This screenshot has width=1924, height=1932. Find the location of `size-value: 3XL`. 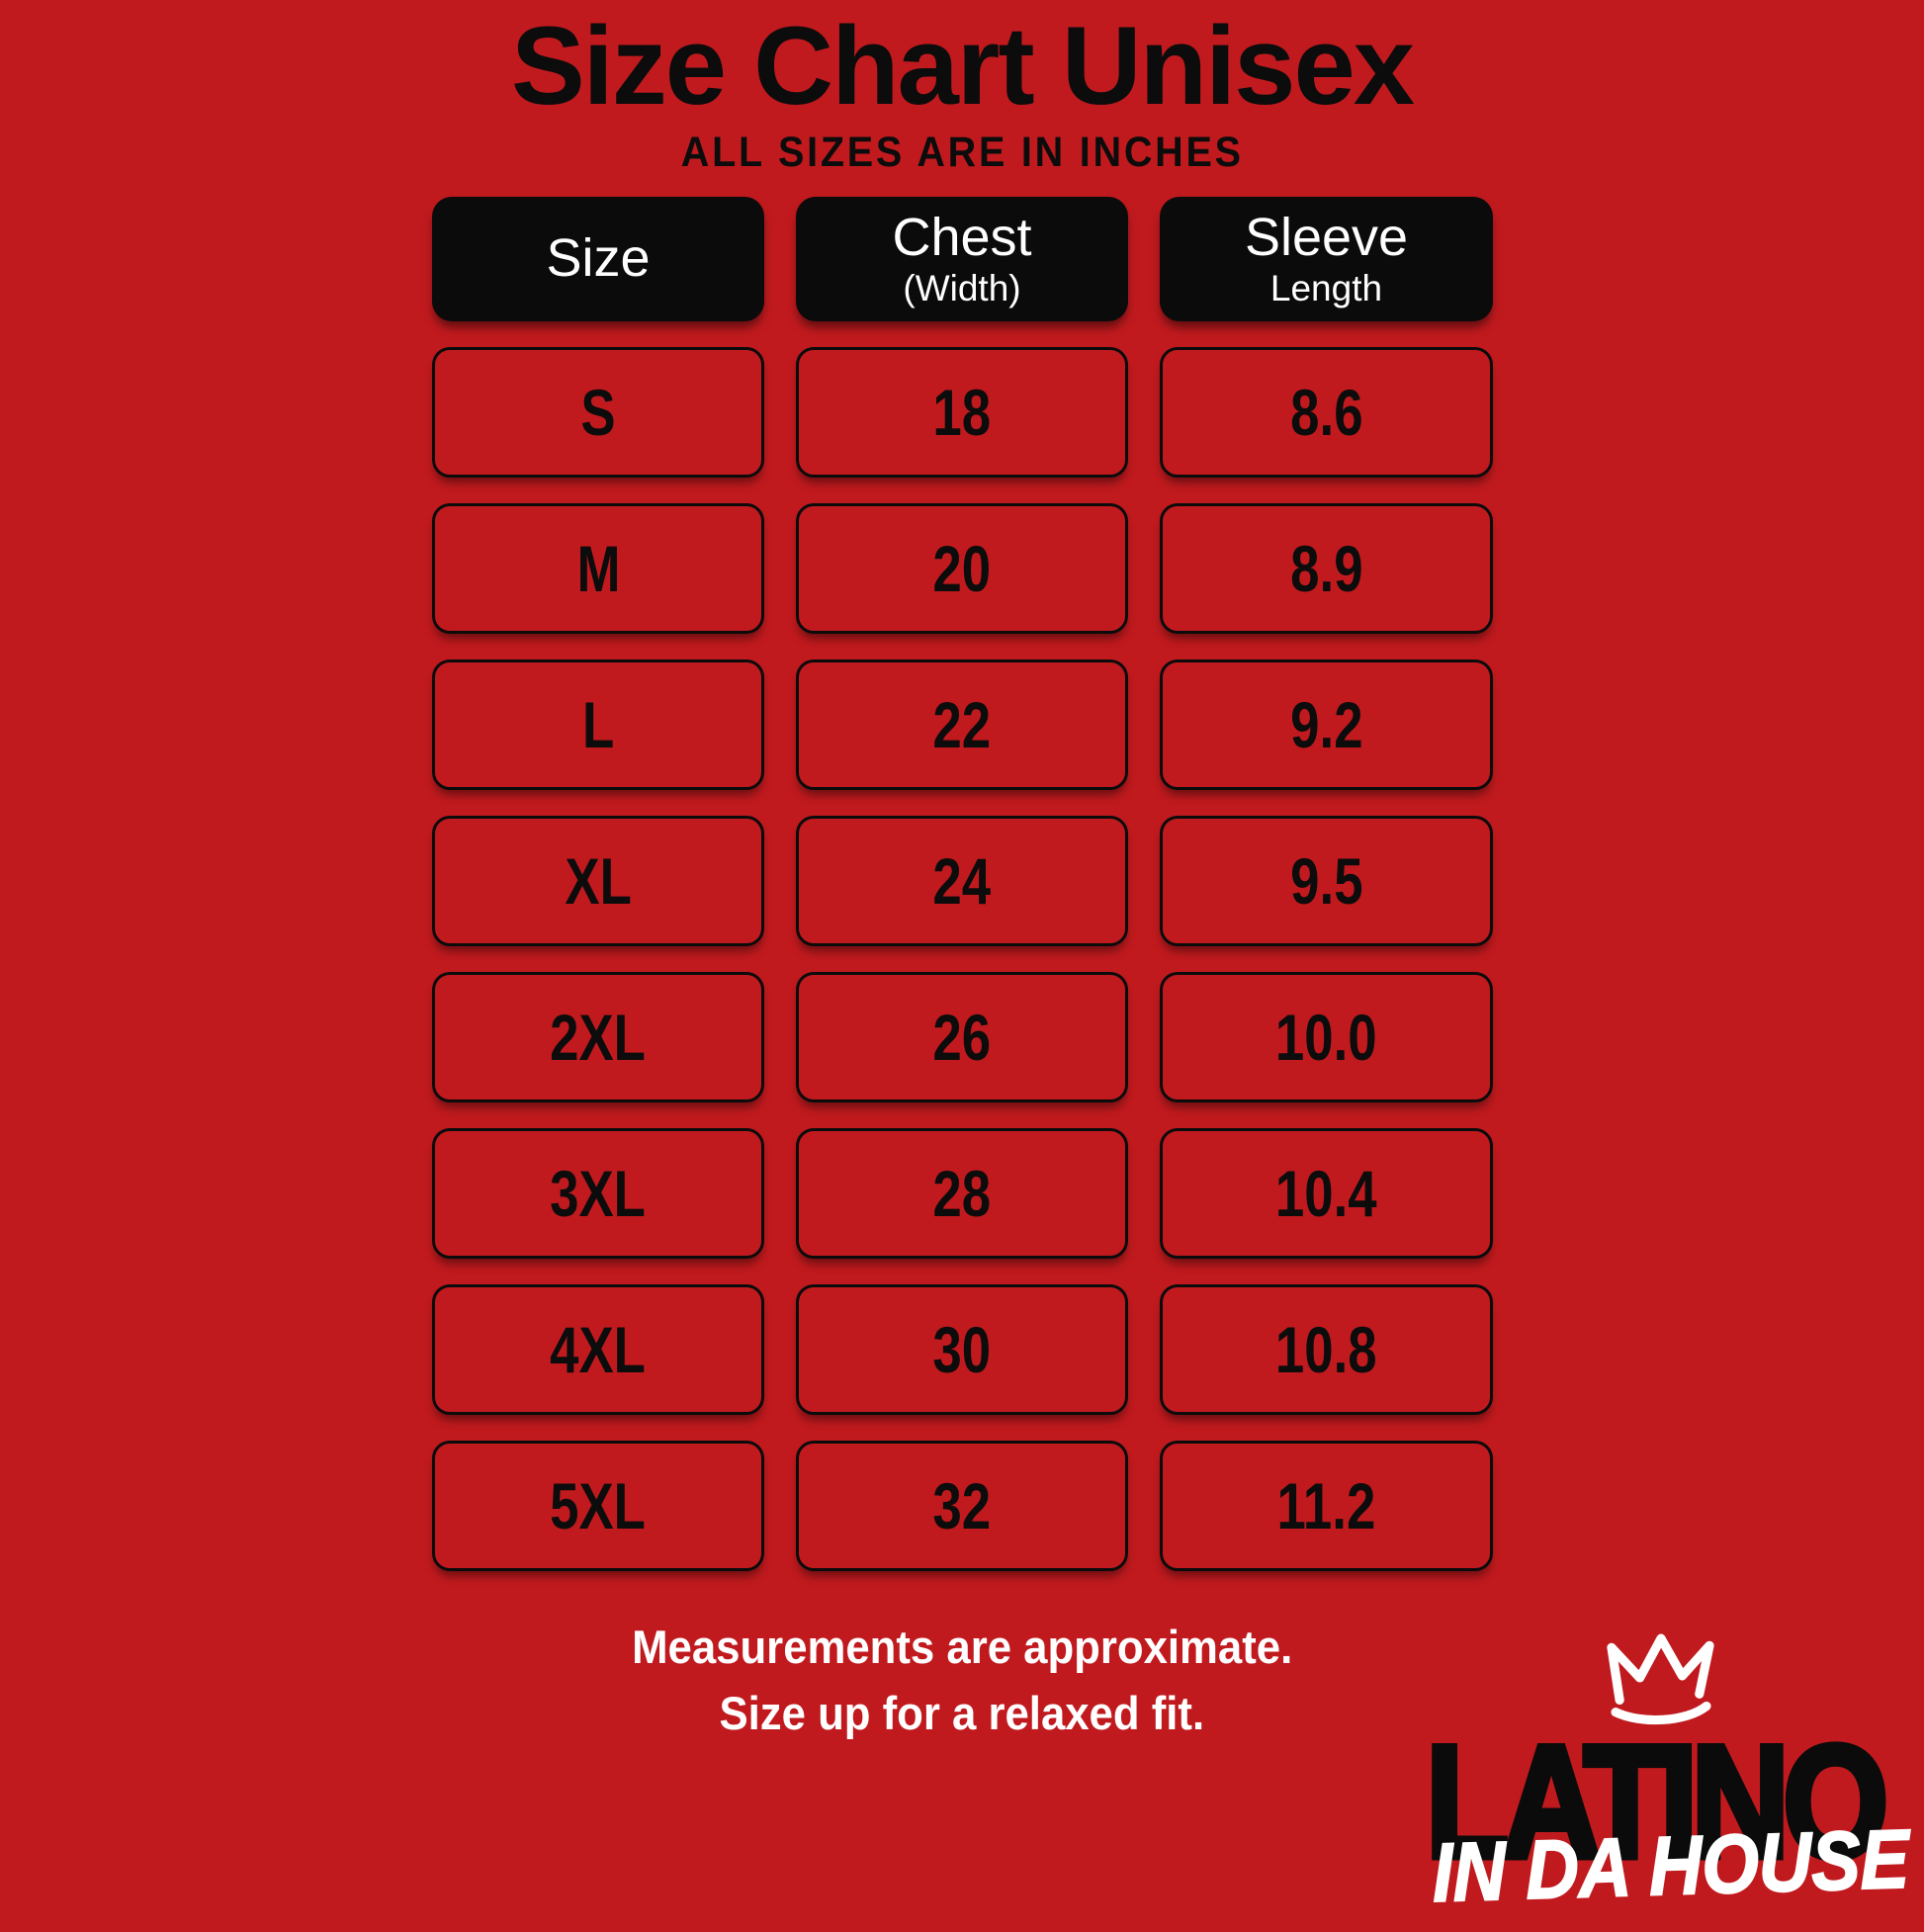

size-value: 3XL is located at coordinates (598, 1193).